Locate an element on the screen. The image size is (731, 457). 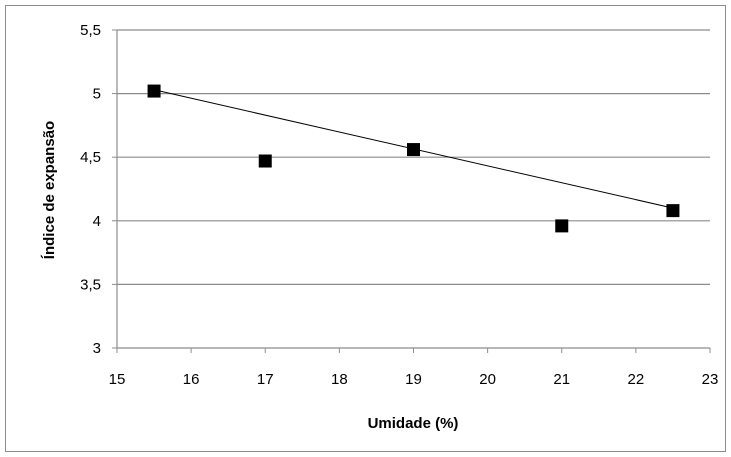
y-tick-label: 5,5 is located at coordinates (90, 30).